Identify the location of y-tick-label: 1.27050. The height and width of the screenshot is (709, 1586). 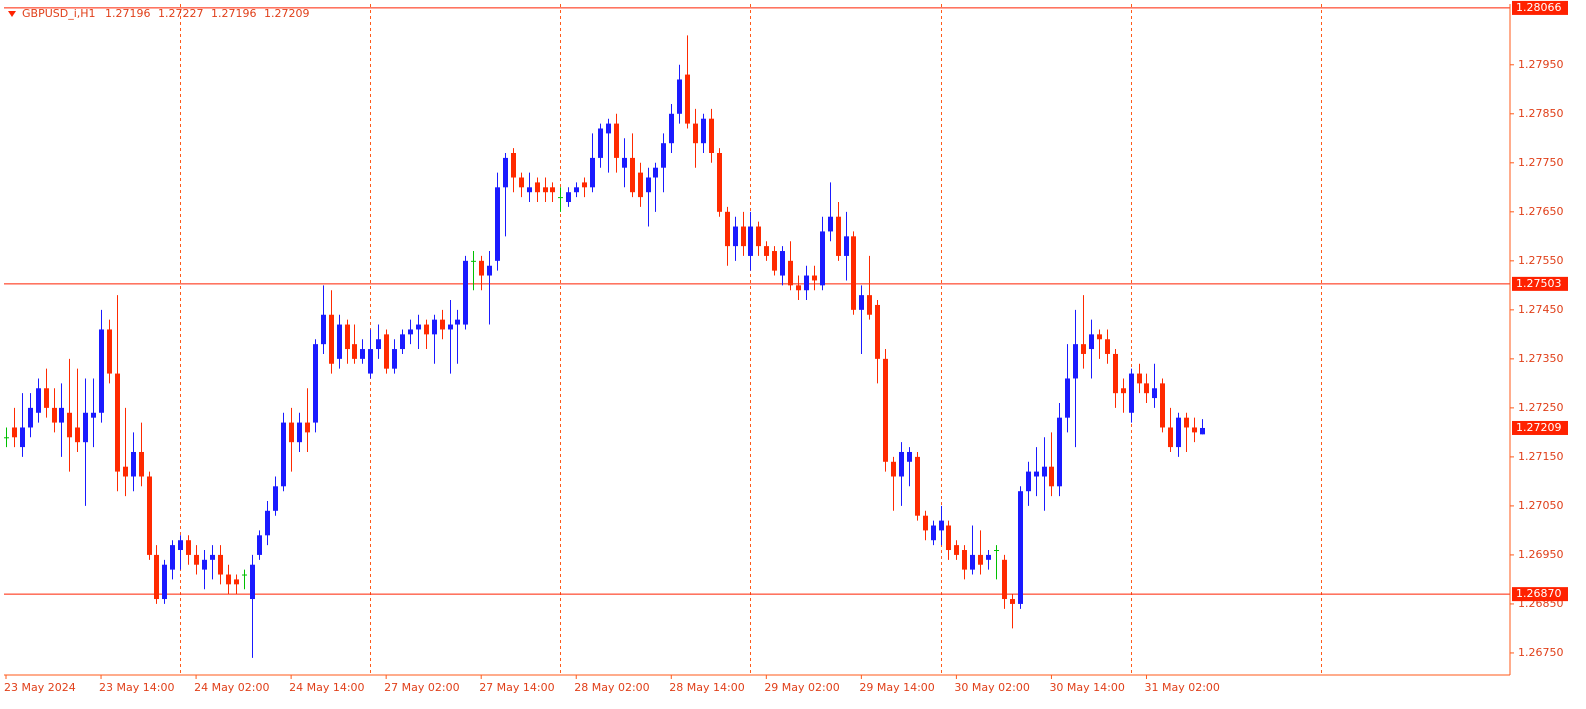
(1541, 505).